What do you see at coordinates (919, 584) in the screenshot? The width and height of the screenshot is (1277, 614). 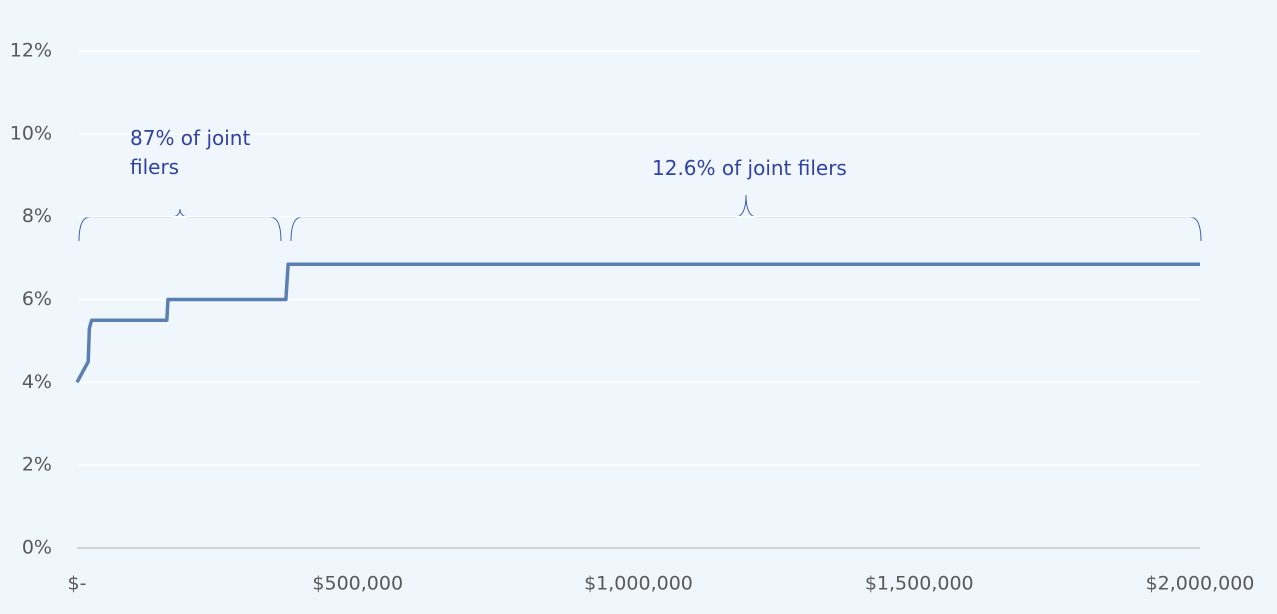 I see `x-tick-label: $1,500,000` at bounding box center [919, 584].